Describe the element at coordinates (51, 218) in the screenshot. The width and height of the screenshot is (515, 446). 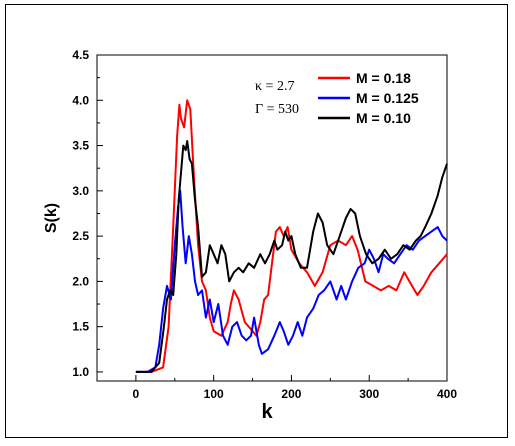
I see `y-axis-title: S(k)` at that location.